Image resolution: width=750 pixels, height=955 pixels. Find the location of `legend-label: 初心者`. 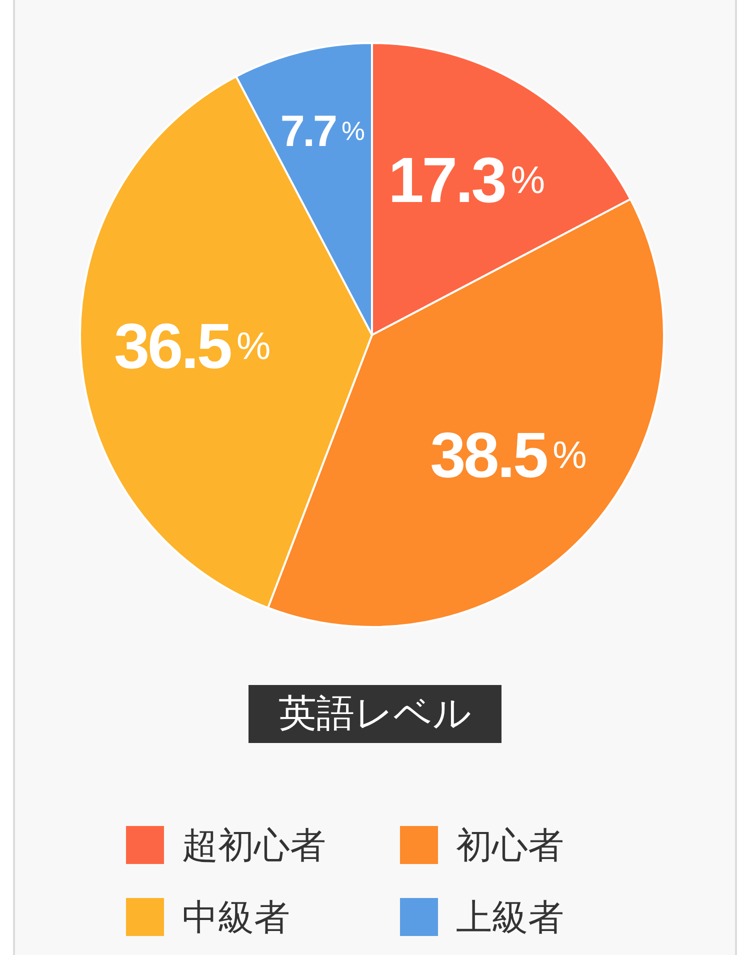

legend-label: 初心者 is located at coordinates (510, 845).